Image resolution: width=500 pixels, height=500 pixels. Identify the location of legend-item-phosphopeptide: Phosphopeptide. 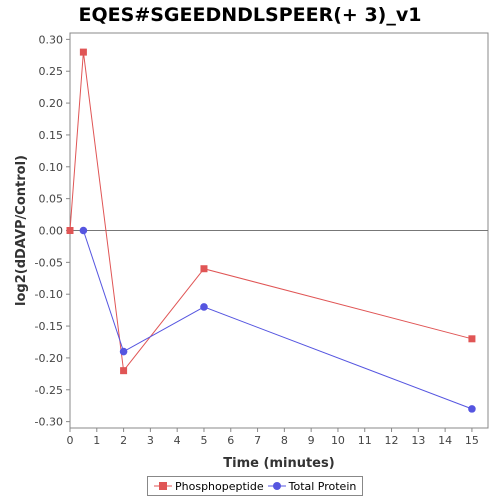
(209, 486).